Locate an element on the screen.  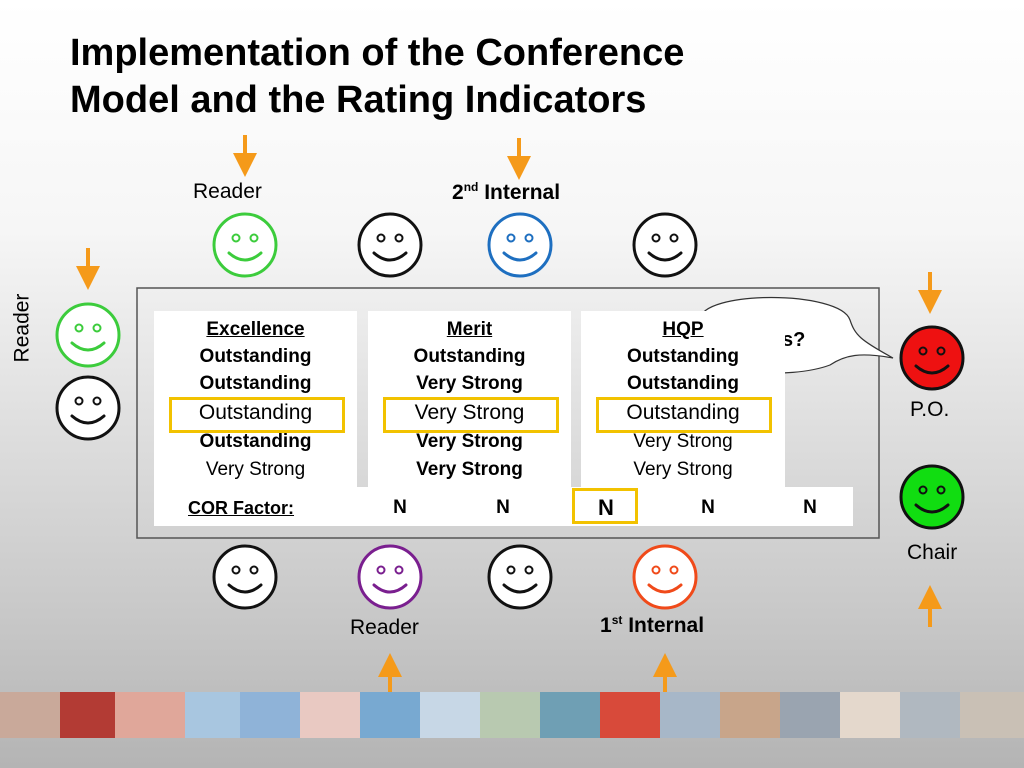
cor-label: COR Factor: is located at coordinates (241, 508).